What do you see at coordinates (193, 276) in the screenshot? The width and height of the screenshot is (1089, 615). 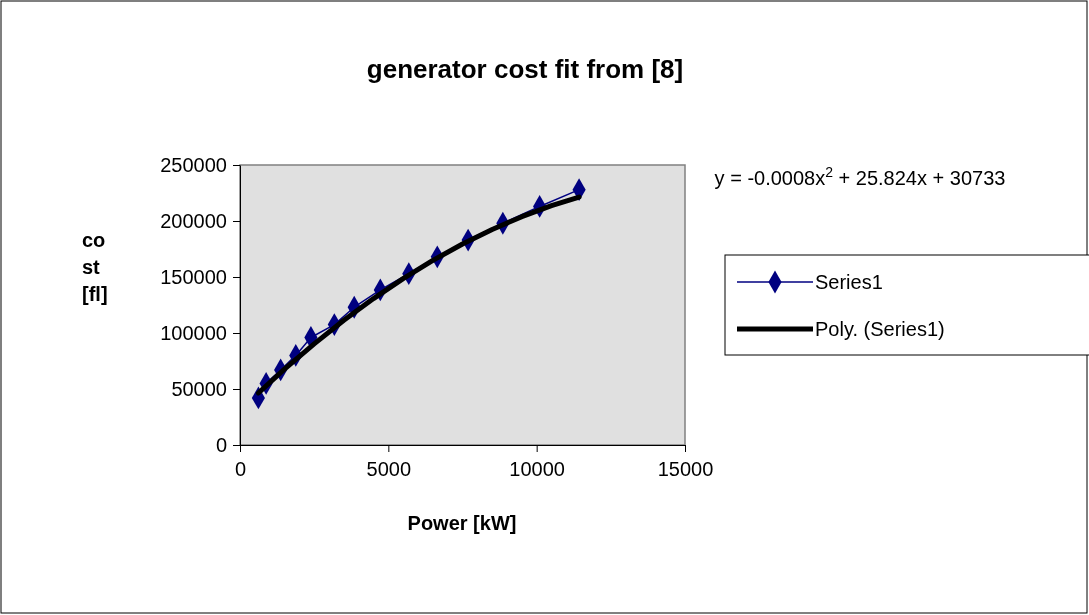 I see `y-tick-label: 150000` at bounding box center [193, 276].